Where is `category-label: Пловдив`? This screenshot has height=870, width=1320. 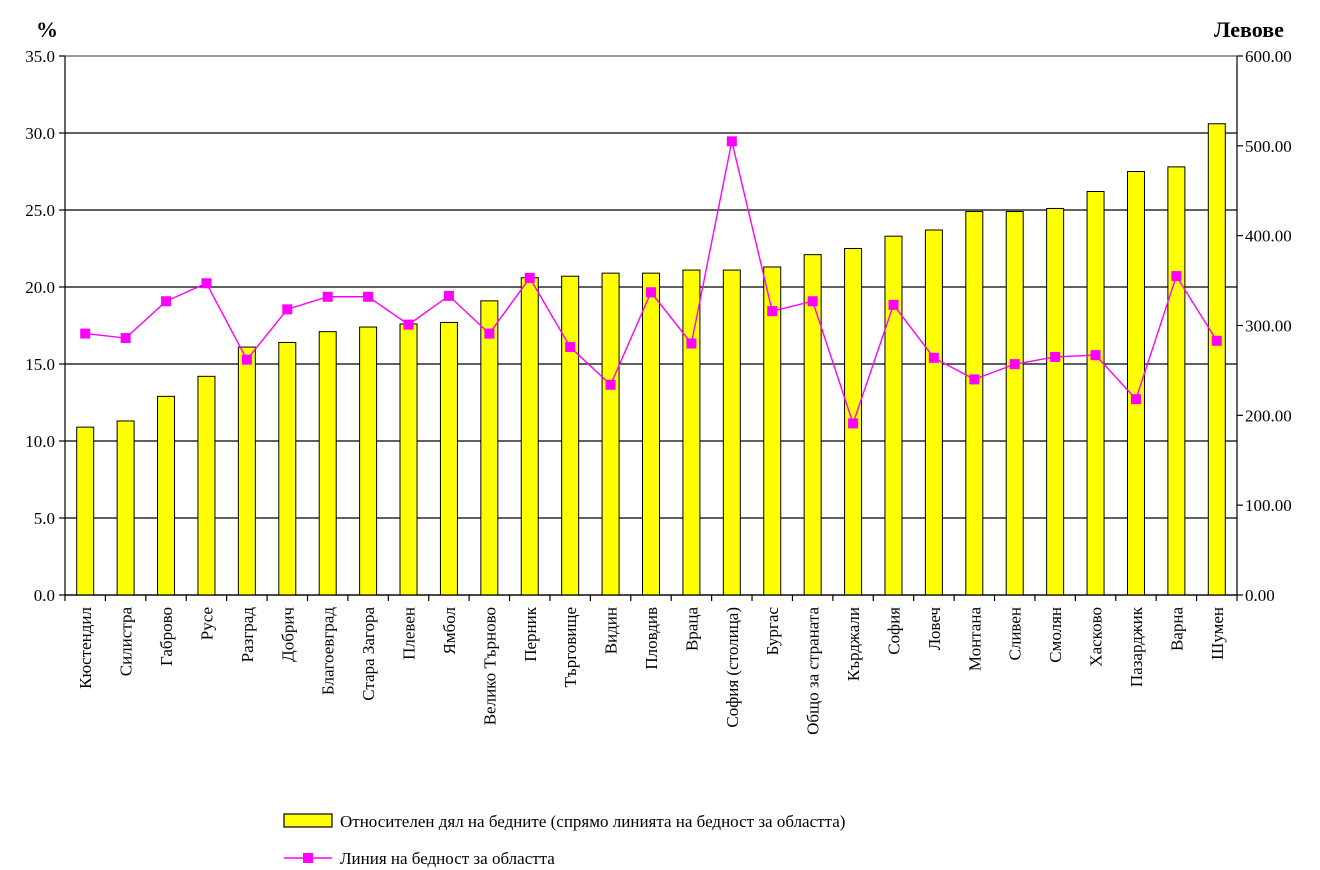
category-label: Пловдив is located at coordinates (651, 638).